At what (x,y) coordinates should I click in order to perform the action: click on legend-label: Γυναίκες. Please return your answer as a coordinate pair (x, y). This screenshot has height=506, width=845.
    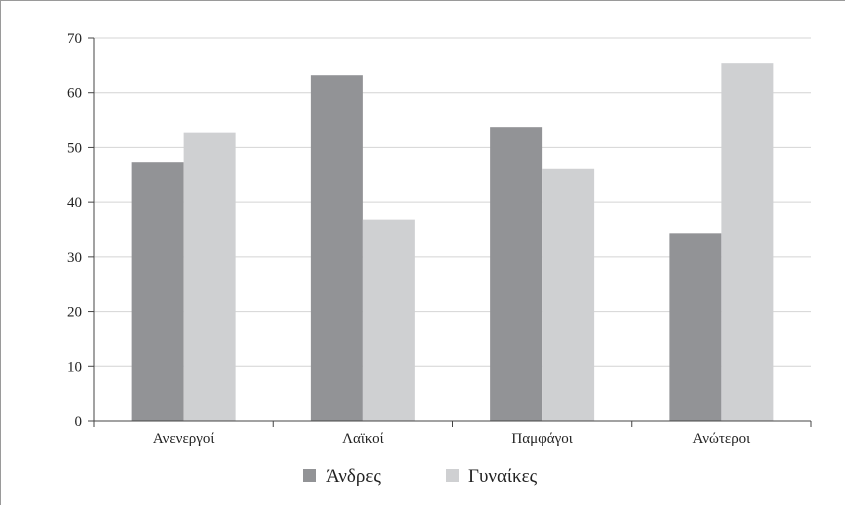
    Looking at the image, I should click on (503, 476).